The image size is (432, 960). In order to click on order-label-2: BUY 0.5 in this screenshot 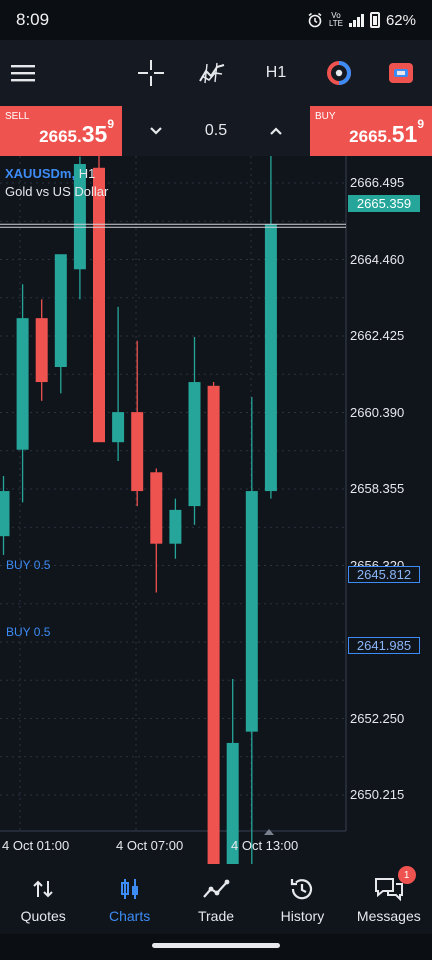, I will do `click(28, 632)`.